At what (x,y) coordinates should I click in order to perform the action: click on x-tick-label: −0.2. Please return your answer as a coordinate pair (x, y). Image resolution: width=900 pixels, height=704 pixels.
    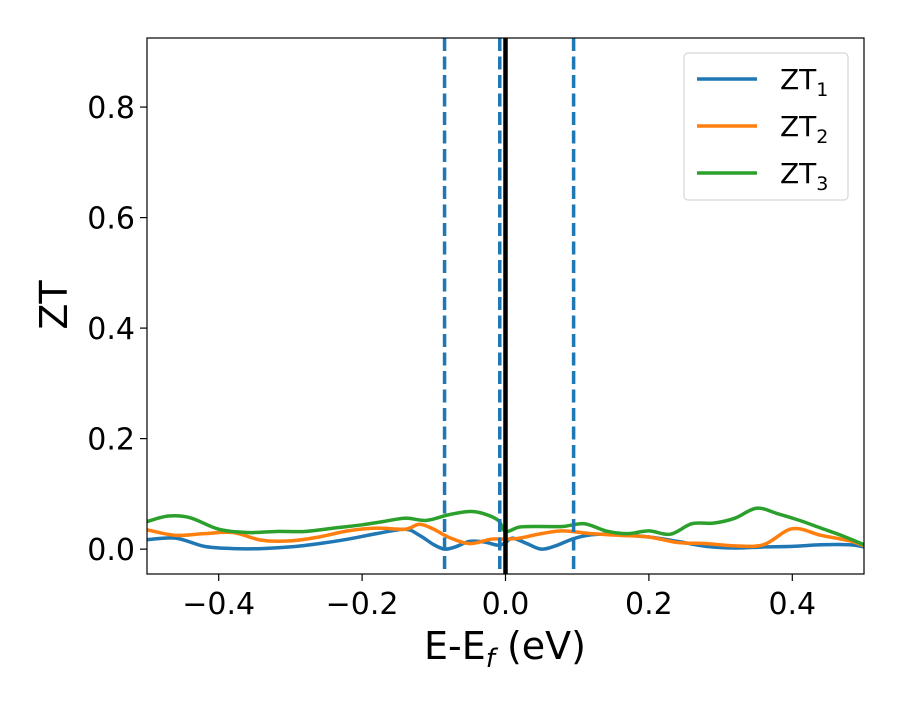
    Looking at the image, I should click on (362, 604).